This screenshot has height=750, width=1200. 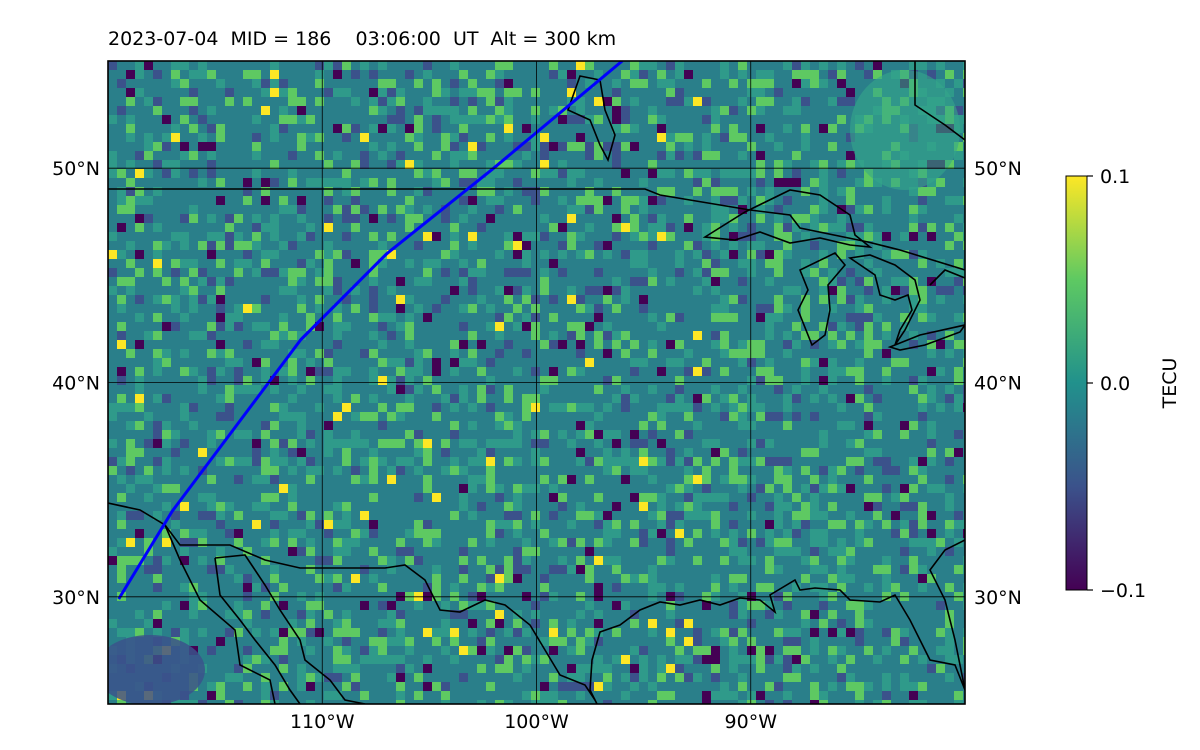 I want to click on us-mexico-border, so click(x=352, y=601).